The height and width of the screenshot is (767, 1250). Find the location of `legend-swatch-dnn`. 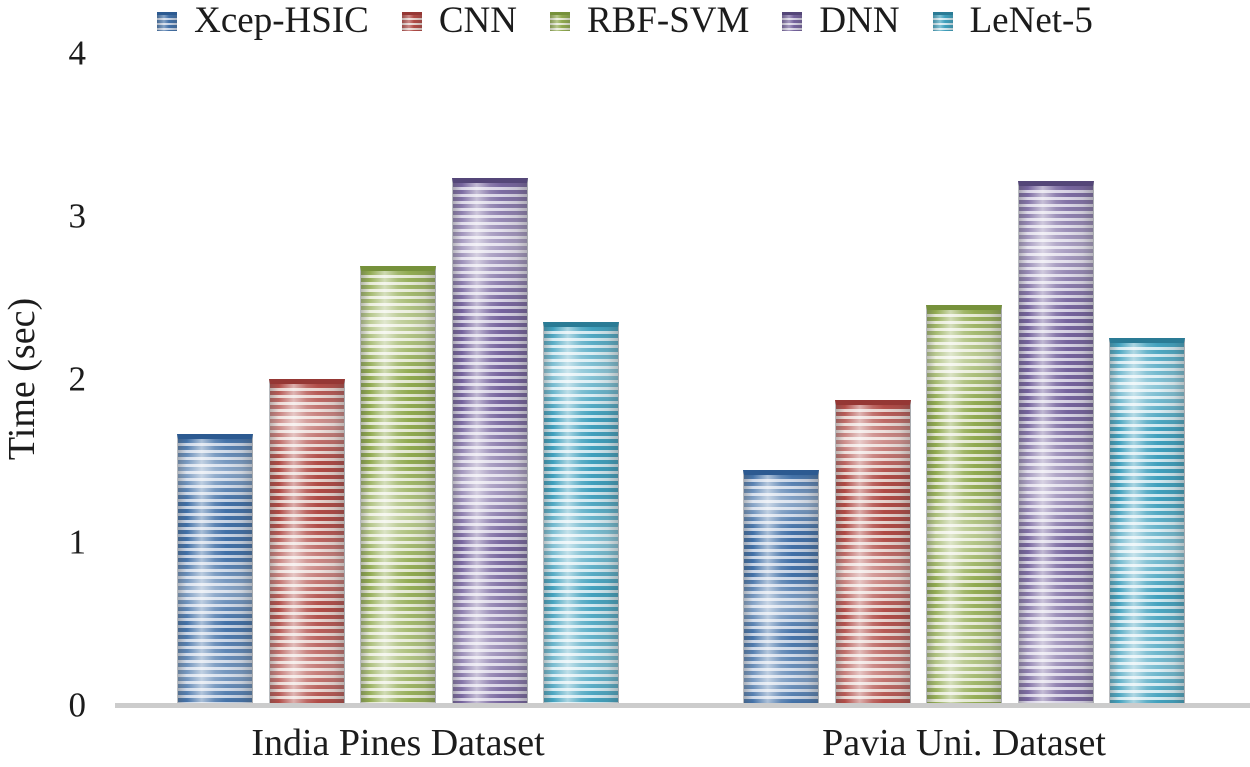

legend-swatch-dnn is located at coordinates (792, 21).